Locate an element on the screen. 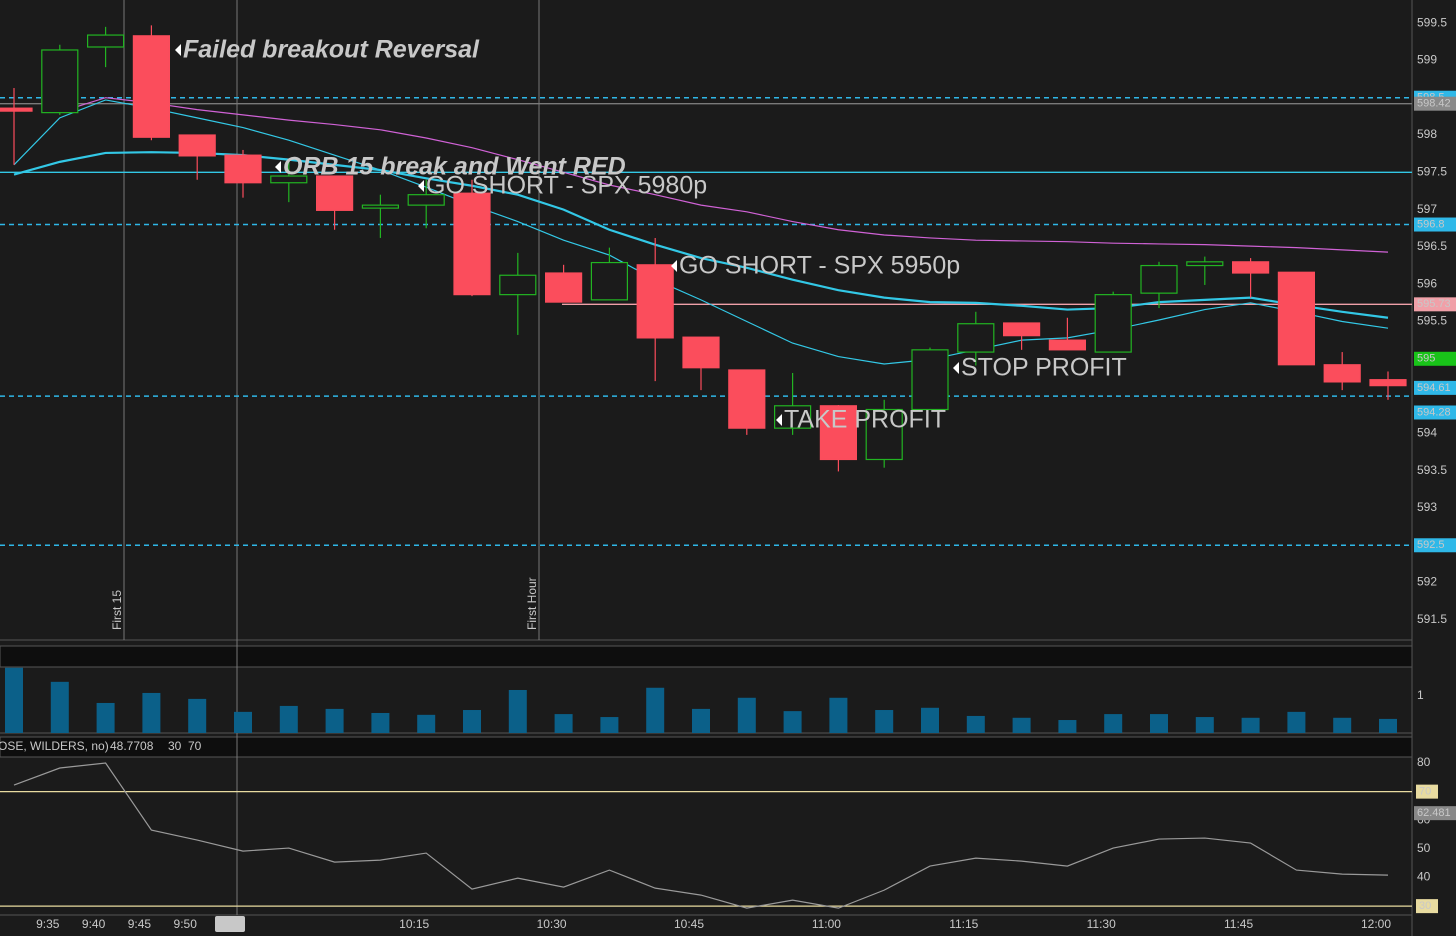 This screenshot has width=1456, height=936. price-tick-label: 597.5 is located at coordinates (1432, 171).